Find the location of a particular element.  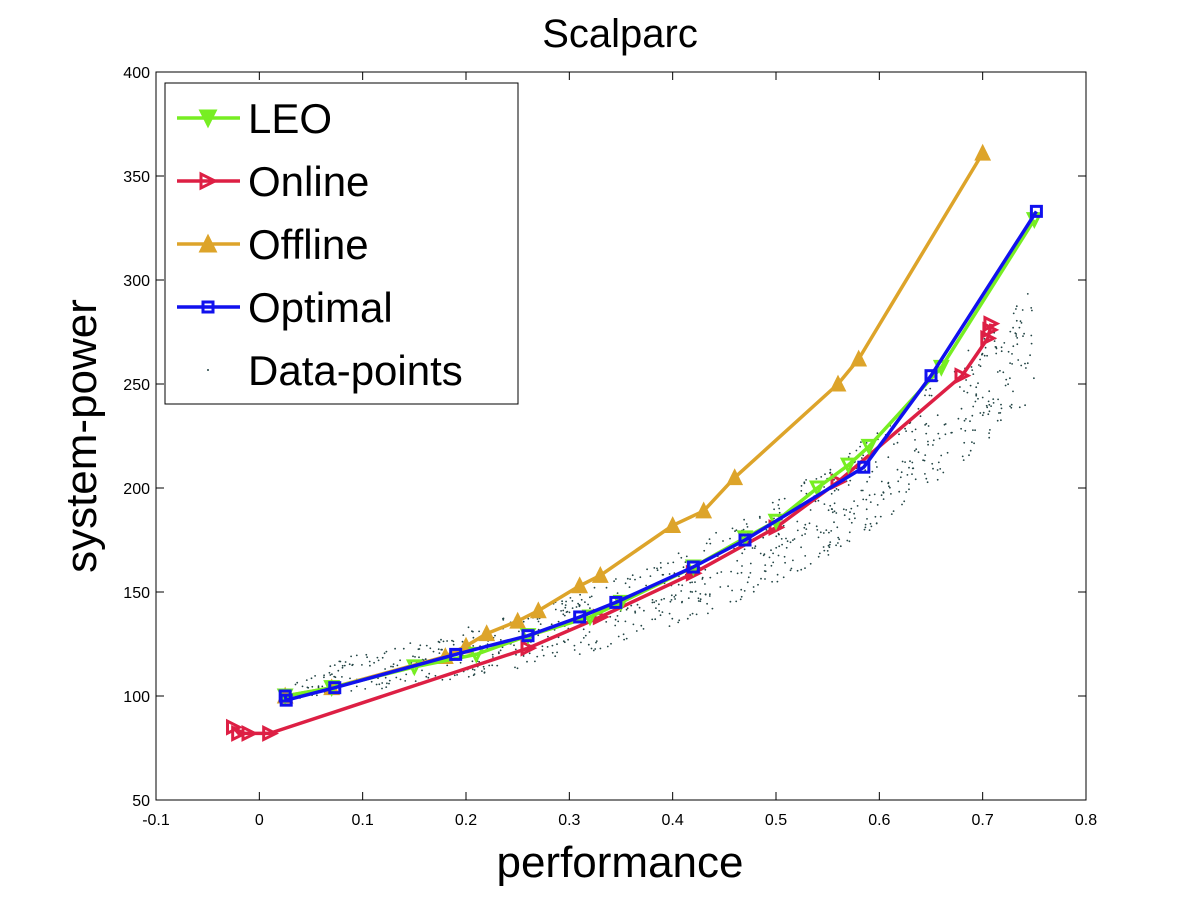

y-tick-label: 400 is located at coordinates (136, 73).